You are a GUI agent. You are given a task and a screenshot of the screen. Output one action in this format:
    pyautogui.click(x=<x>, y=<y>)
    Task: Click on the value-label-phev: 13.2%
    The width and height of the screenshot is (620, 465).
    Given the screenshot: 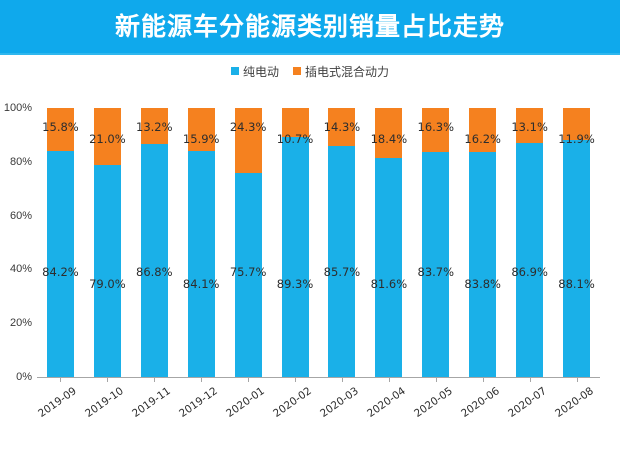 What is the action you would take?
    pyautogui.click(x=154, y=127)
    